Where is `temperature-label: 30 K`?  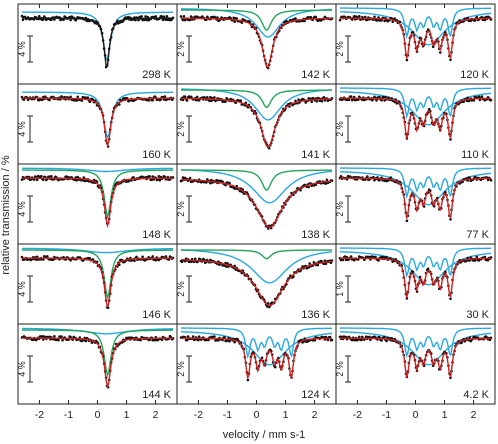 temperature-label: 30 K is located at coordinates (477, 315).